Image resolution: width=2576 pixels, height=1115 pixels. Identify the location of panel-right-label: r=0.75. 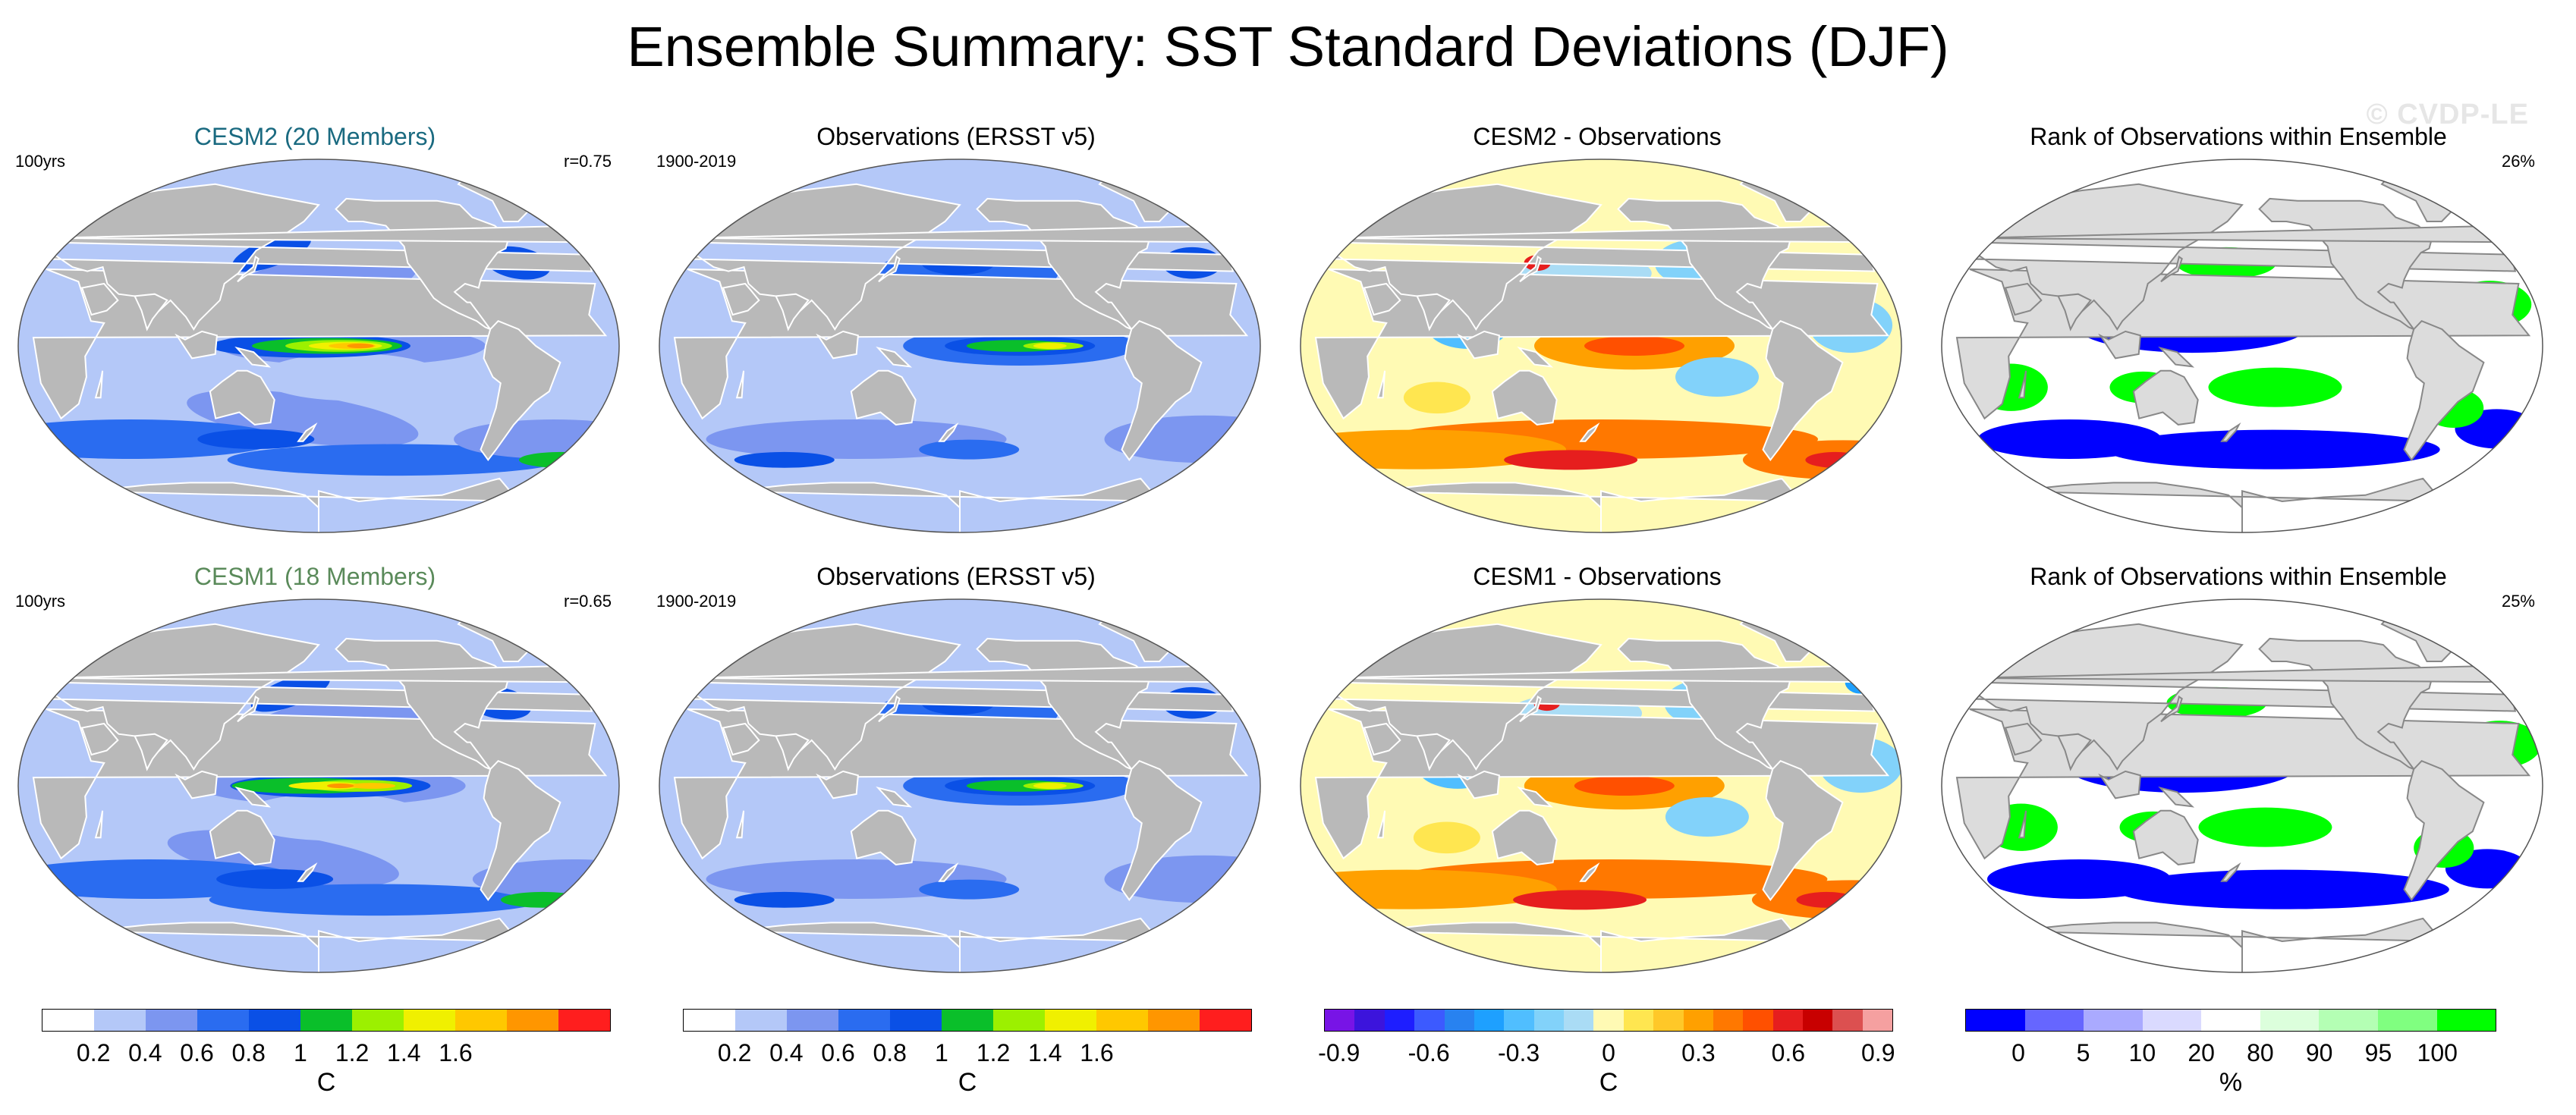
(588, 161).